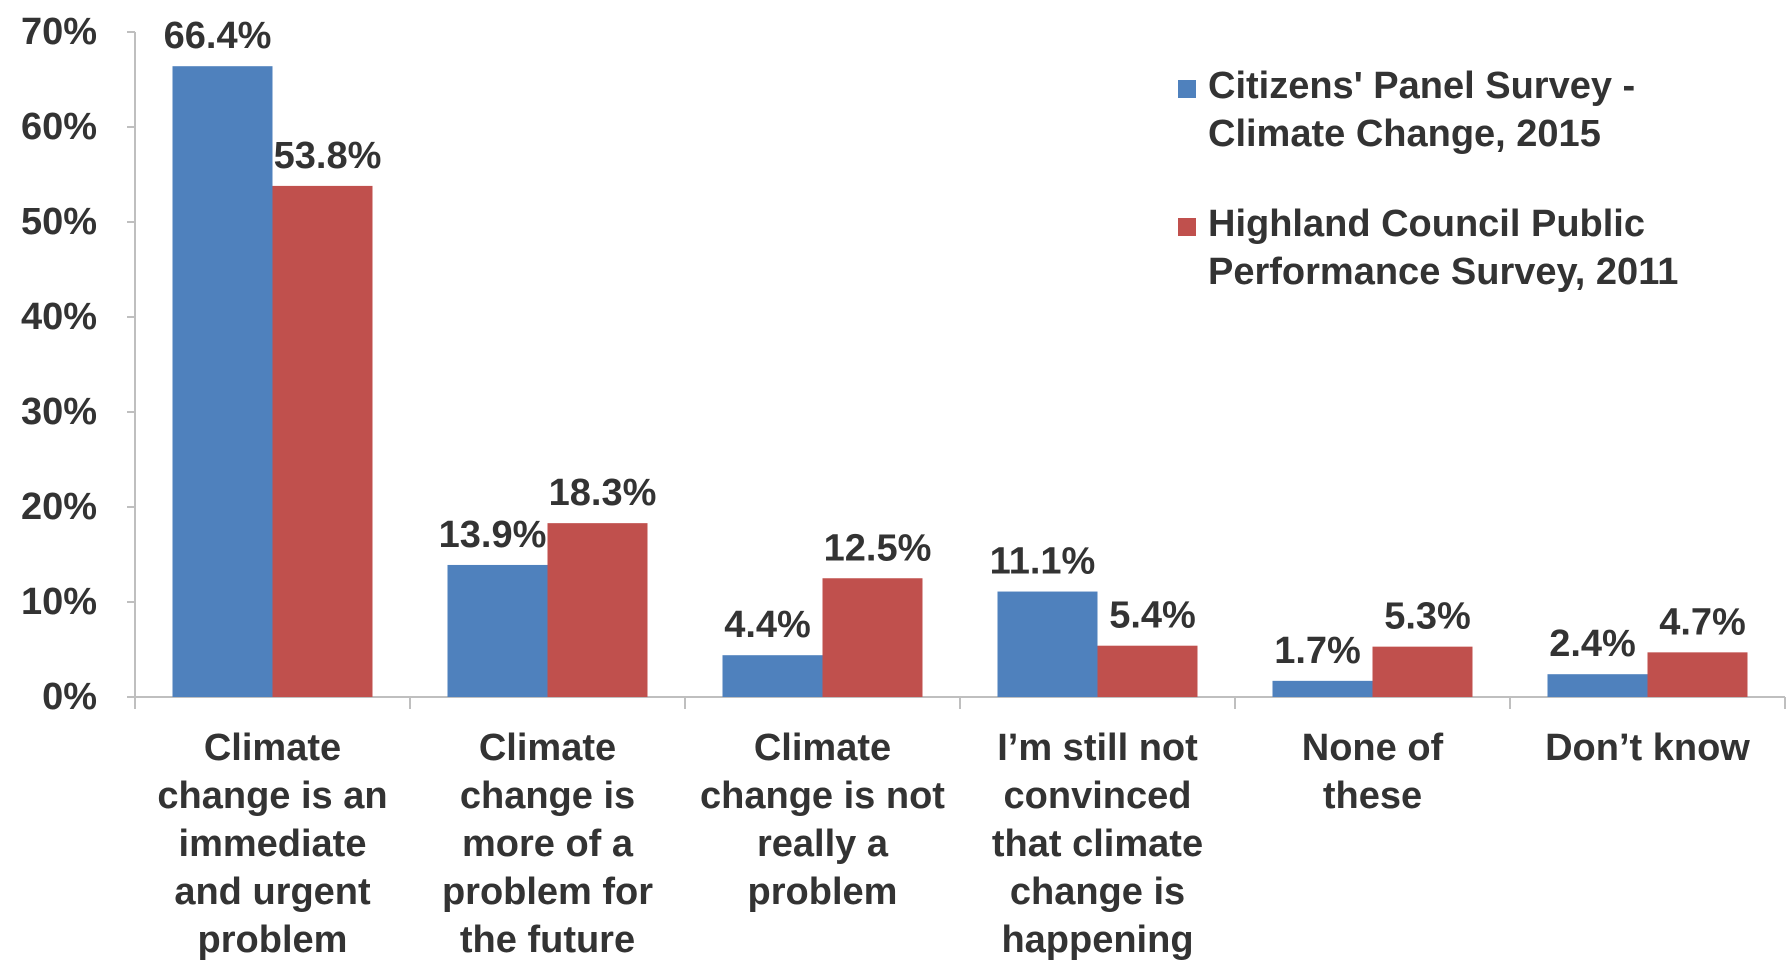 The image size is (1791, 970). Describe the element at coordinates (822, 820) in the screenshot. I see `x-tick-label: Climate change is not really a problem` at that location.